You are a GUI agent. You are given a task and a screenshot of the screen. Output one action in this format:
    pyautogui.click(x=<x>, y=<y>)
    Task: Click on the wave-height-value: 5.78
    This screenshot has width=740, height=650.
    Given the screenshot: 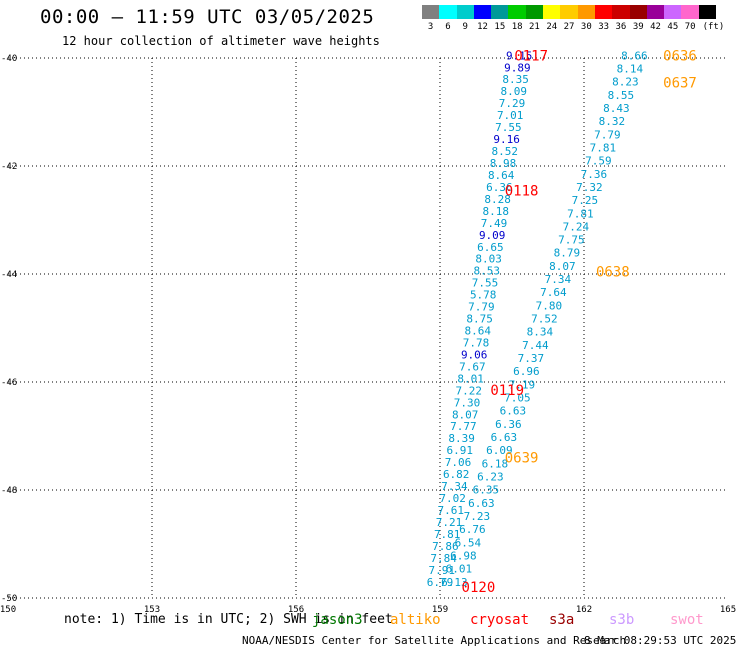 What is the action you would take?
    pyautogui.click(x=483, y=295)
    